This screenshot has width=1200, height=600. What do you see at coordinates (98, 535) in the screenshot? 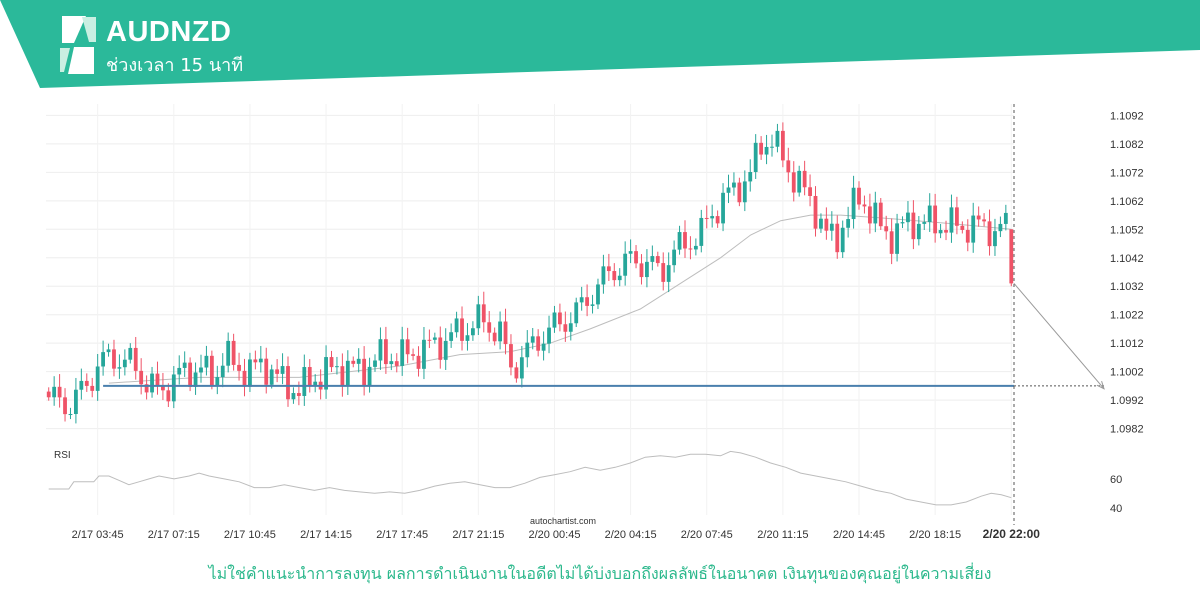
I see `time-tick-label: 2/17 03:45` at bounding box center [98, 535].